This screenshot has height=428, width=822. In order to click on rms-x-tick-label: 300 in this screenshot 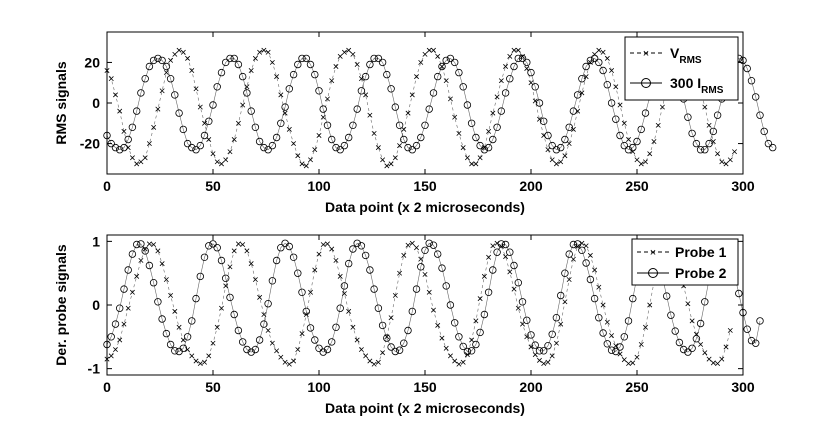, I will do `click(743, 186)`.